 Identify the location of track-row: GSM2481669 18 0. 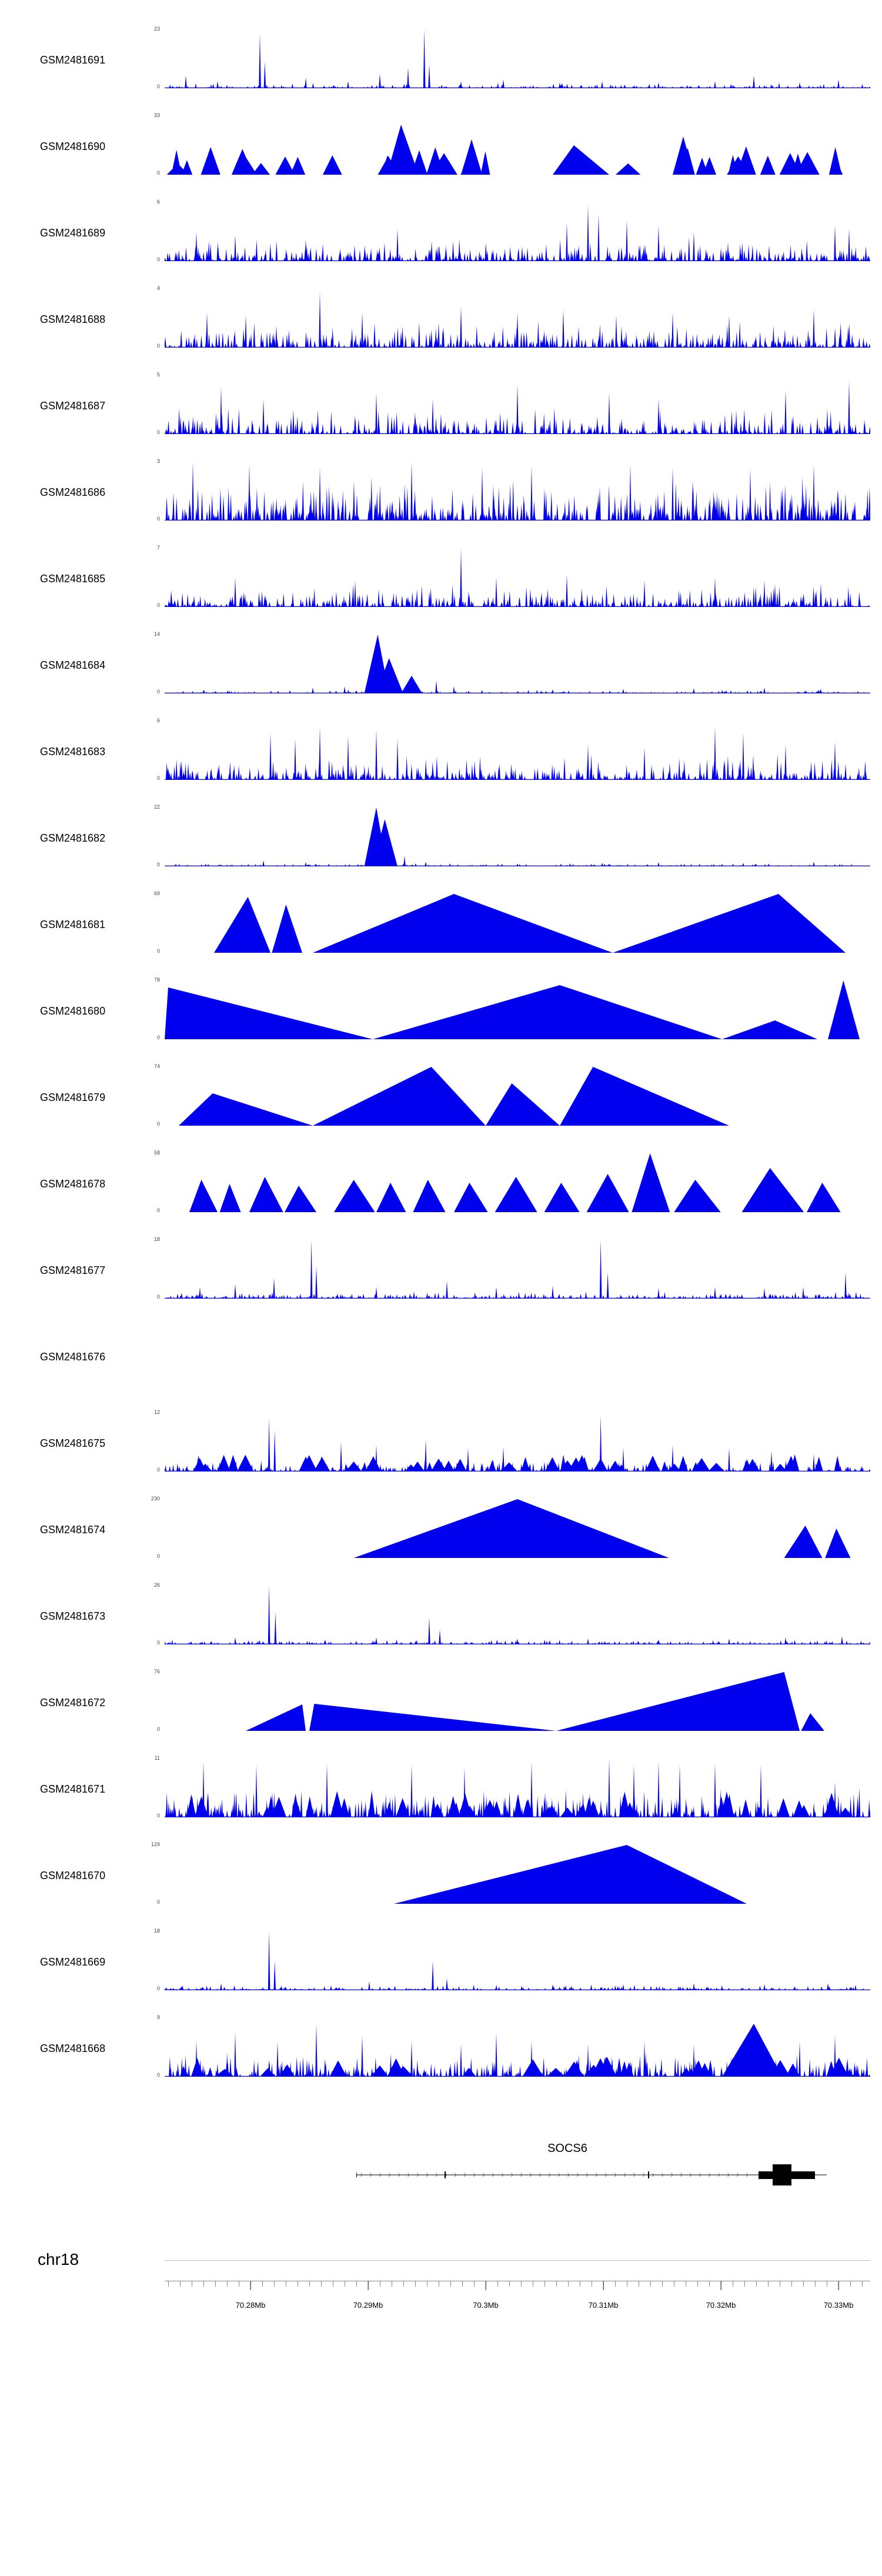
(441, 1966).